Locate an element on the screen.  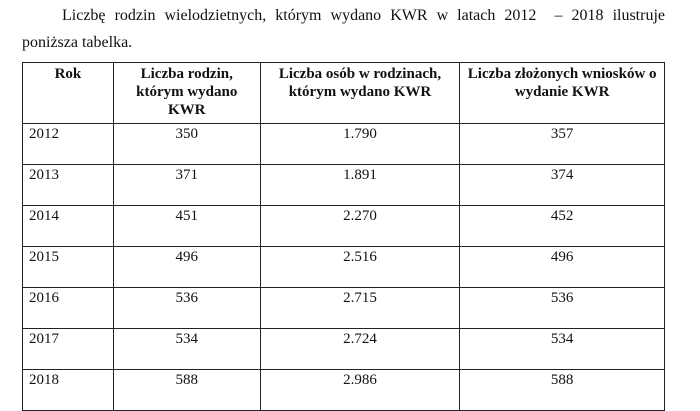
table-cell: 374 is located at coordinates (562, 185).